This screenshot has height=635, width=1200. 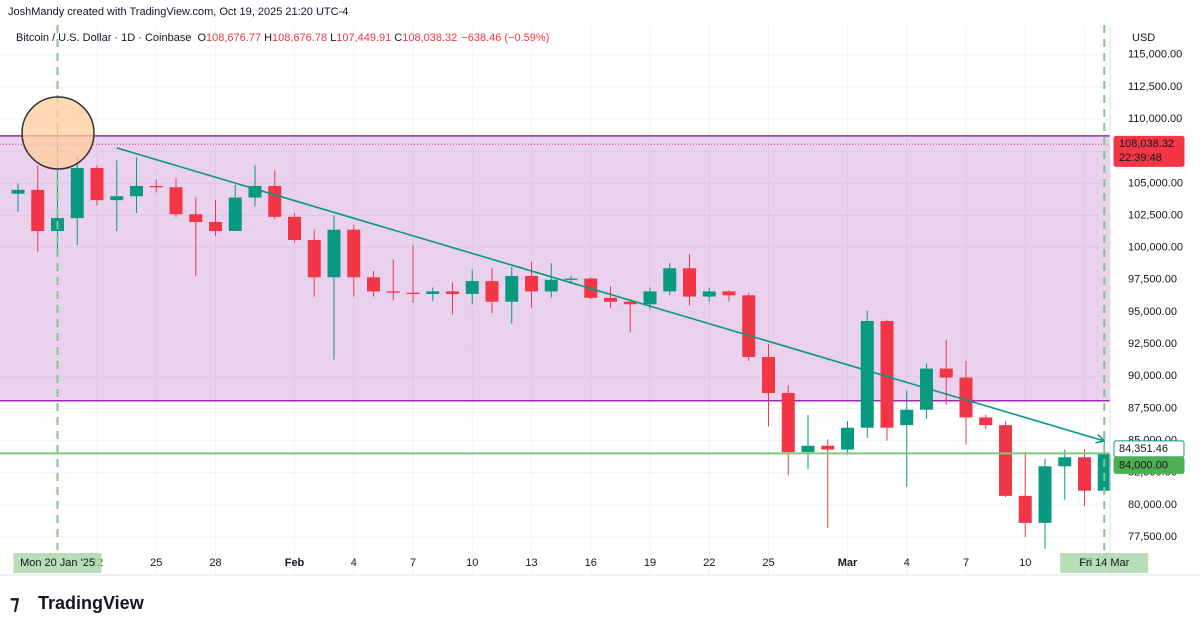 What do you see at coordinates (295, 563) in the screenshot?
I see `x-tick-label: Feb` at bounding box center [295, 563].